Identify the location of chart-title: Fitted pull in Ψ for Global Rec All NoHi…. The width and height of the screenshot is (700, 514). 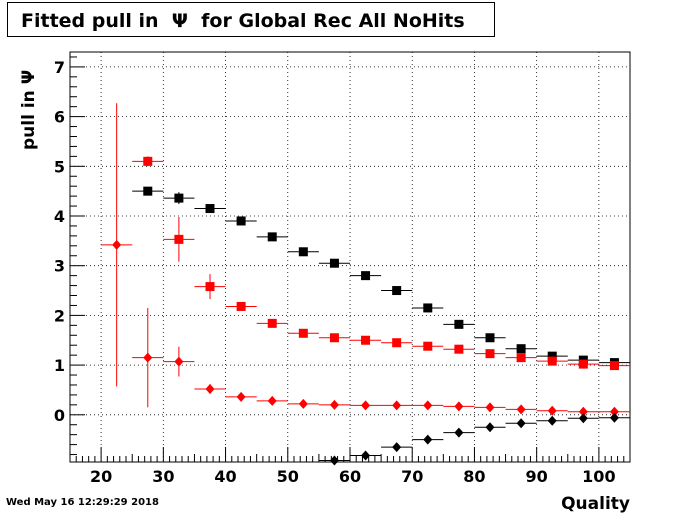
(243, 21).